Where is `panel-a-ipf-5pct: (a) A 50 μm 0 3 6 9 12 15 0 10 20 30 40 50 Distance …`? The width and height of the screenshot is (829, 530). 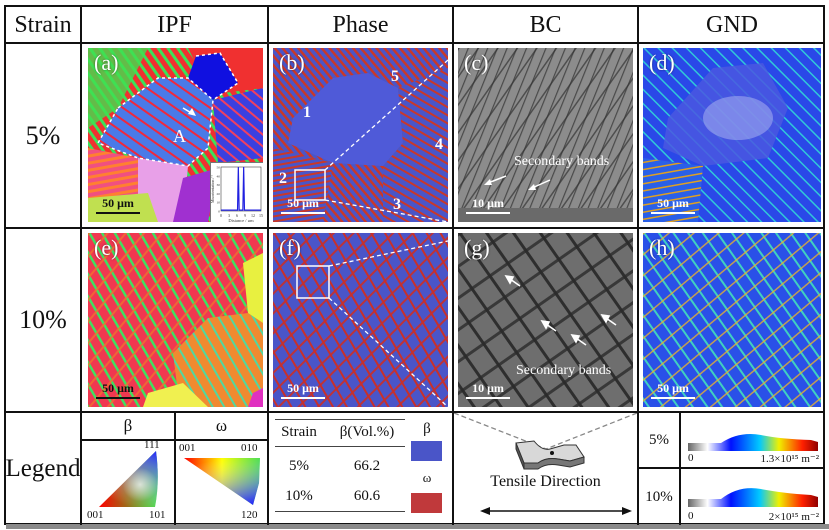 panel-a-ipf-5pct: (a) A 50 μm 0 3 6 9 12 15 0 10 20 30 40 50 Distance … is located at coordinates (175, 135).